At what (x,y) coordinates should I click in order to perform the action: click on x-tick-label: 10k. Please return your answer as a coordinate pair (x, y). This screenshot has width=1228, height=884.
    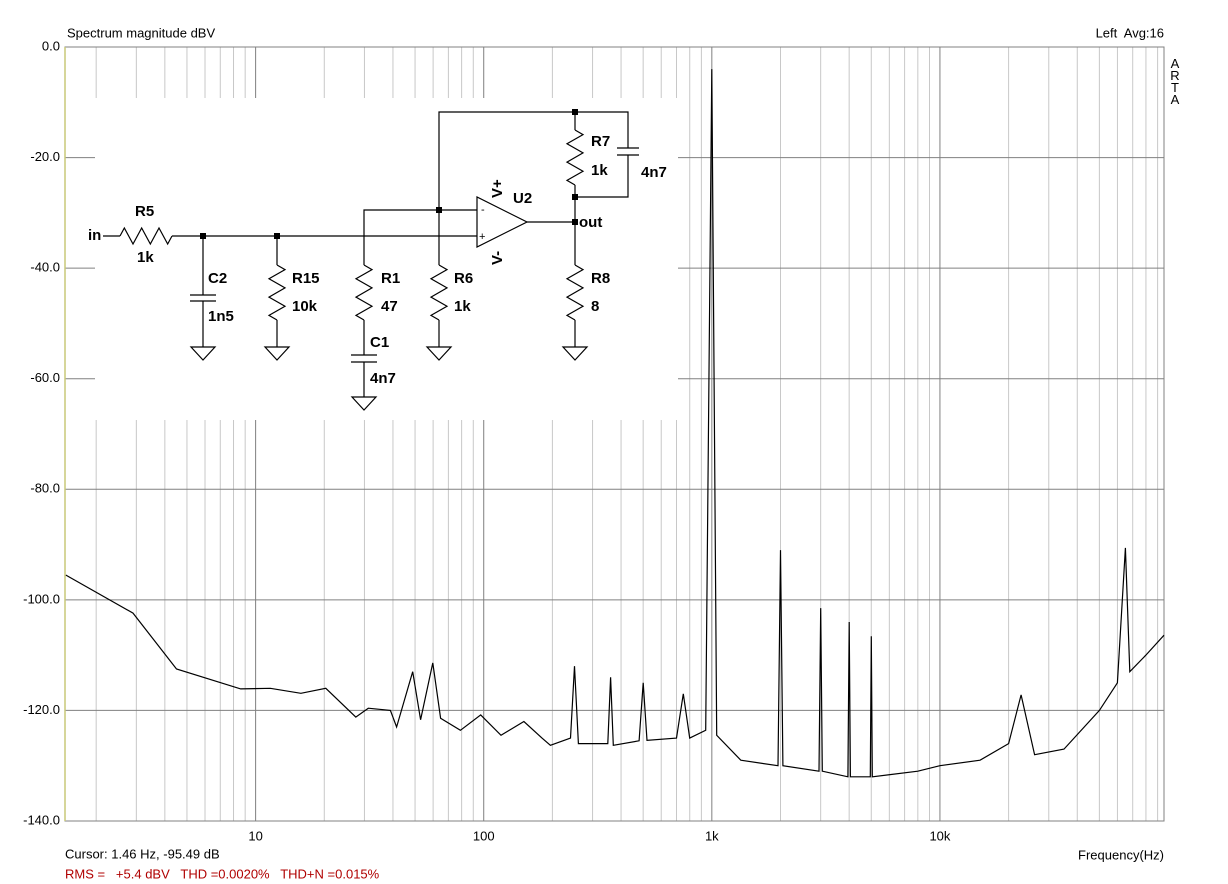
    Looking at the image, I should click on (939, 835).